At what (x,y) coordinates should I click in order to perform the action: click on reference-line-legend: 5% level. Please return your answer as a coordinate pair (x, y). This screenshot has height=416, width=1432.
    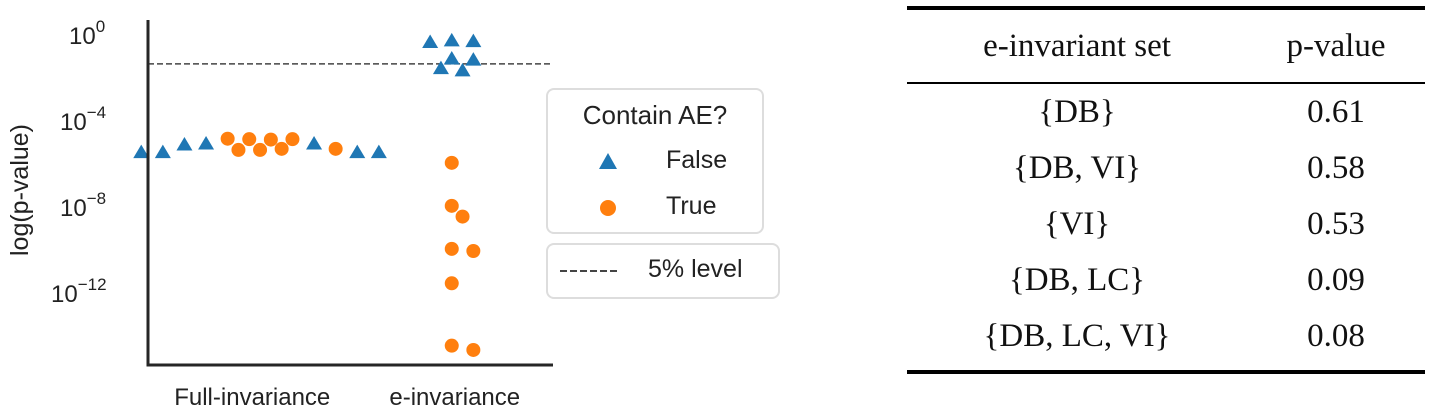
    Looking at the image, I should click on (663, 271).